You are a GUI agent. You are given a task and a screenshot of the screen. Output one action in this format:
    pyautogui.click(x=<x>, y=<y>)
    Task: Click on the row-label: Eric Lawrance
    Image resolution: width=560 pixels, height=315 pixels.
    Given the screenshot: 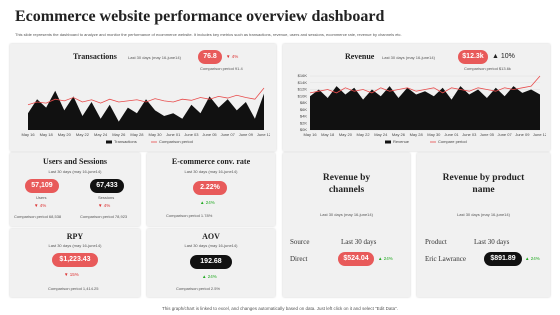 What is the action you would take?
    pyautogui.click(x=445, y=259)
    